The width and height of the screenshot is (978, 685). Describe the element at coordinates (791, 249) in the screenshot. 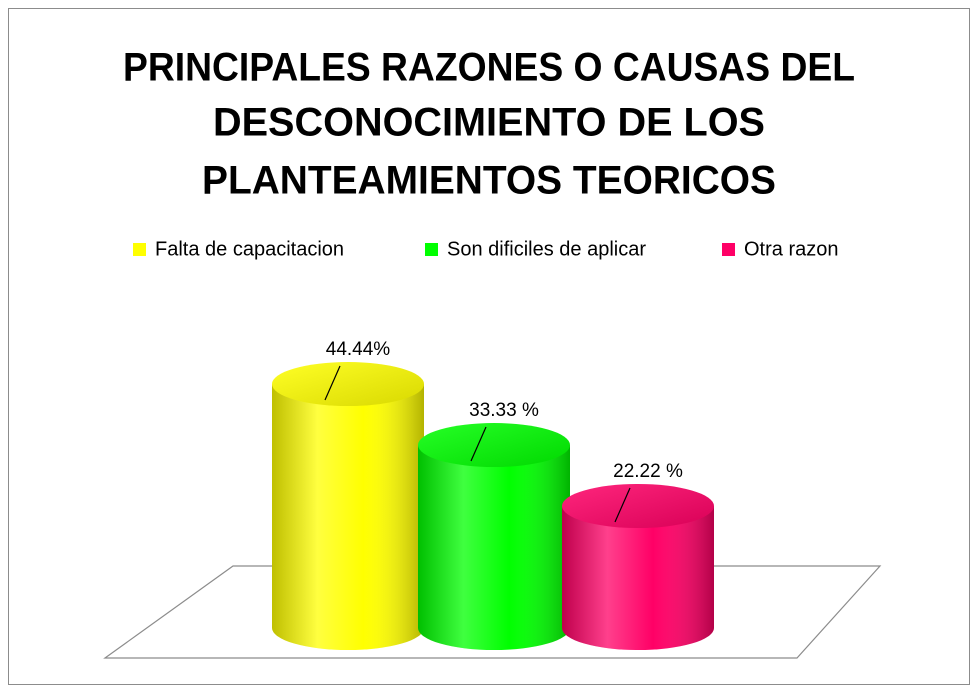

I see `legend-label: Otra razon` at that location.